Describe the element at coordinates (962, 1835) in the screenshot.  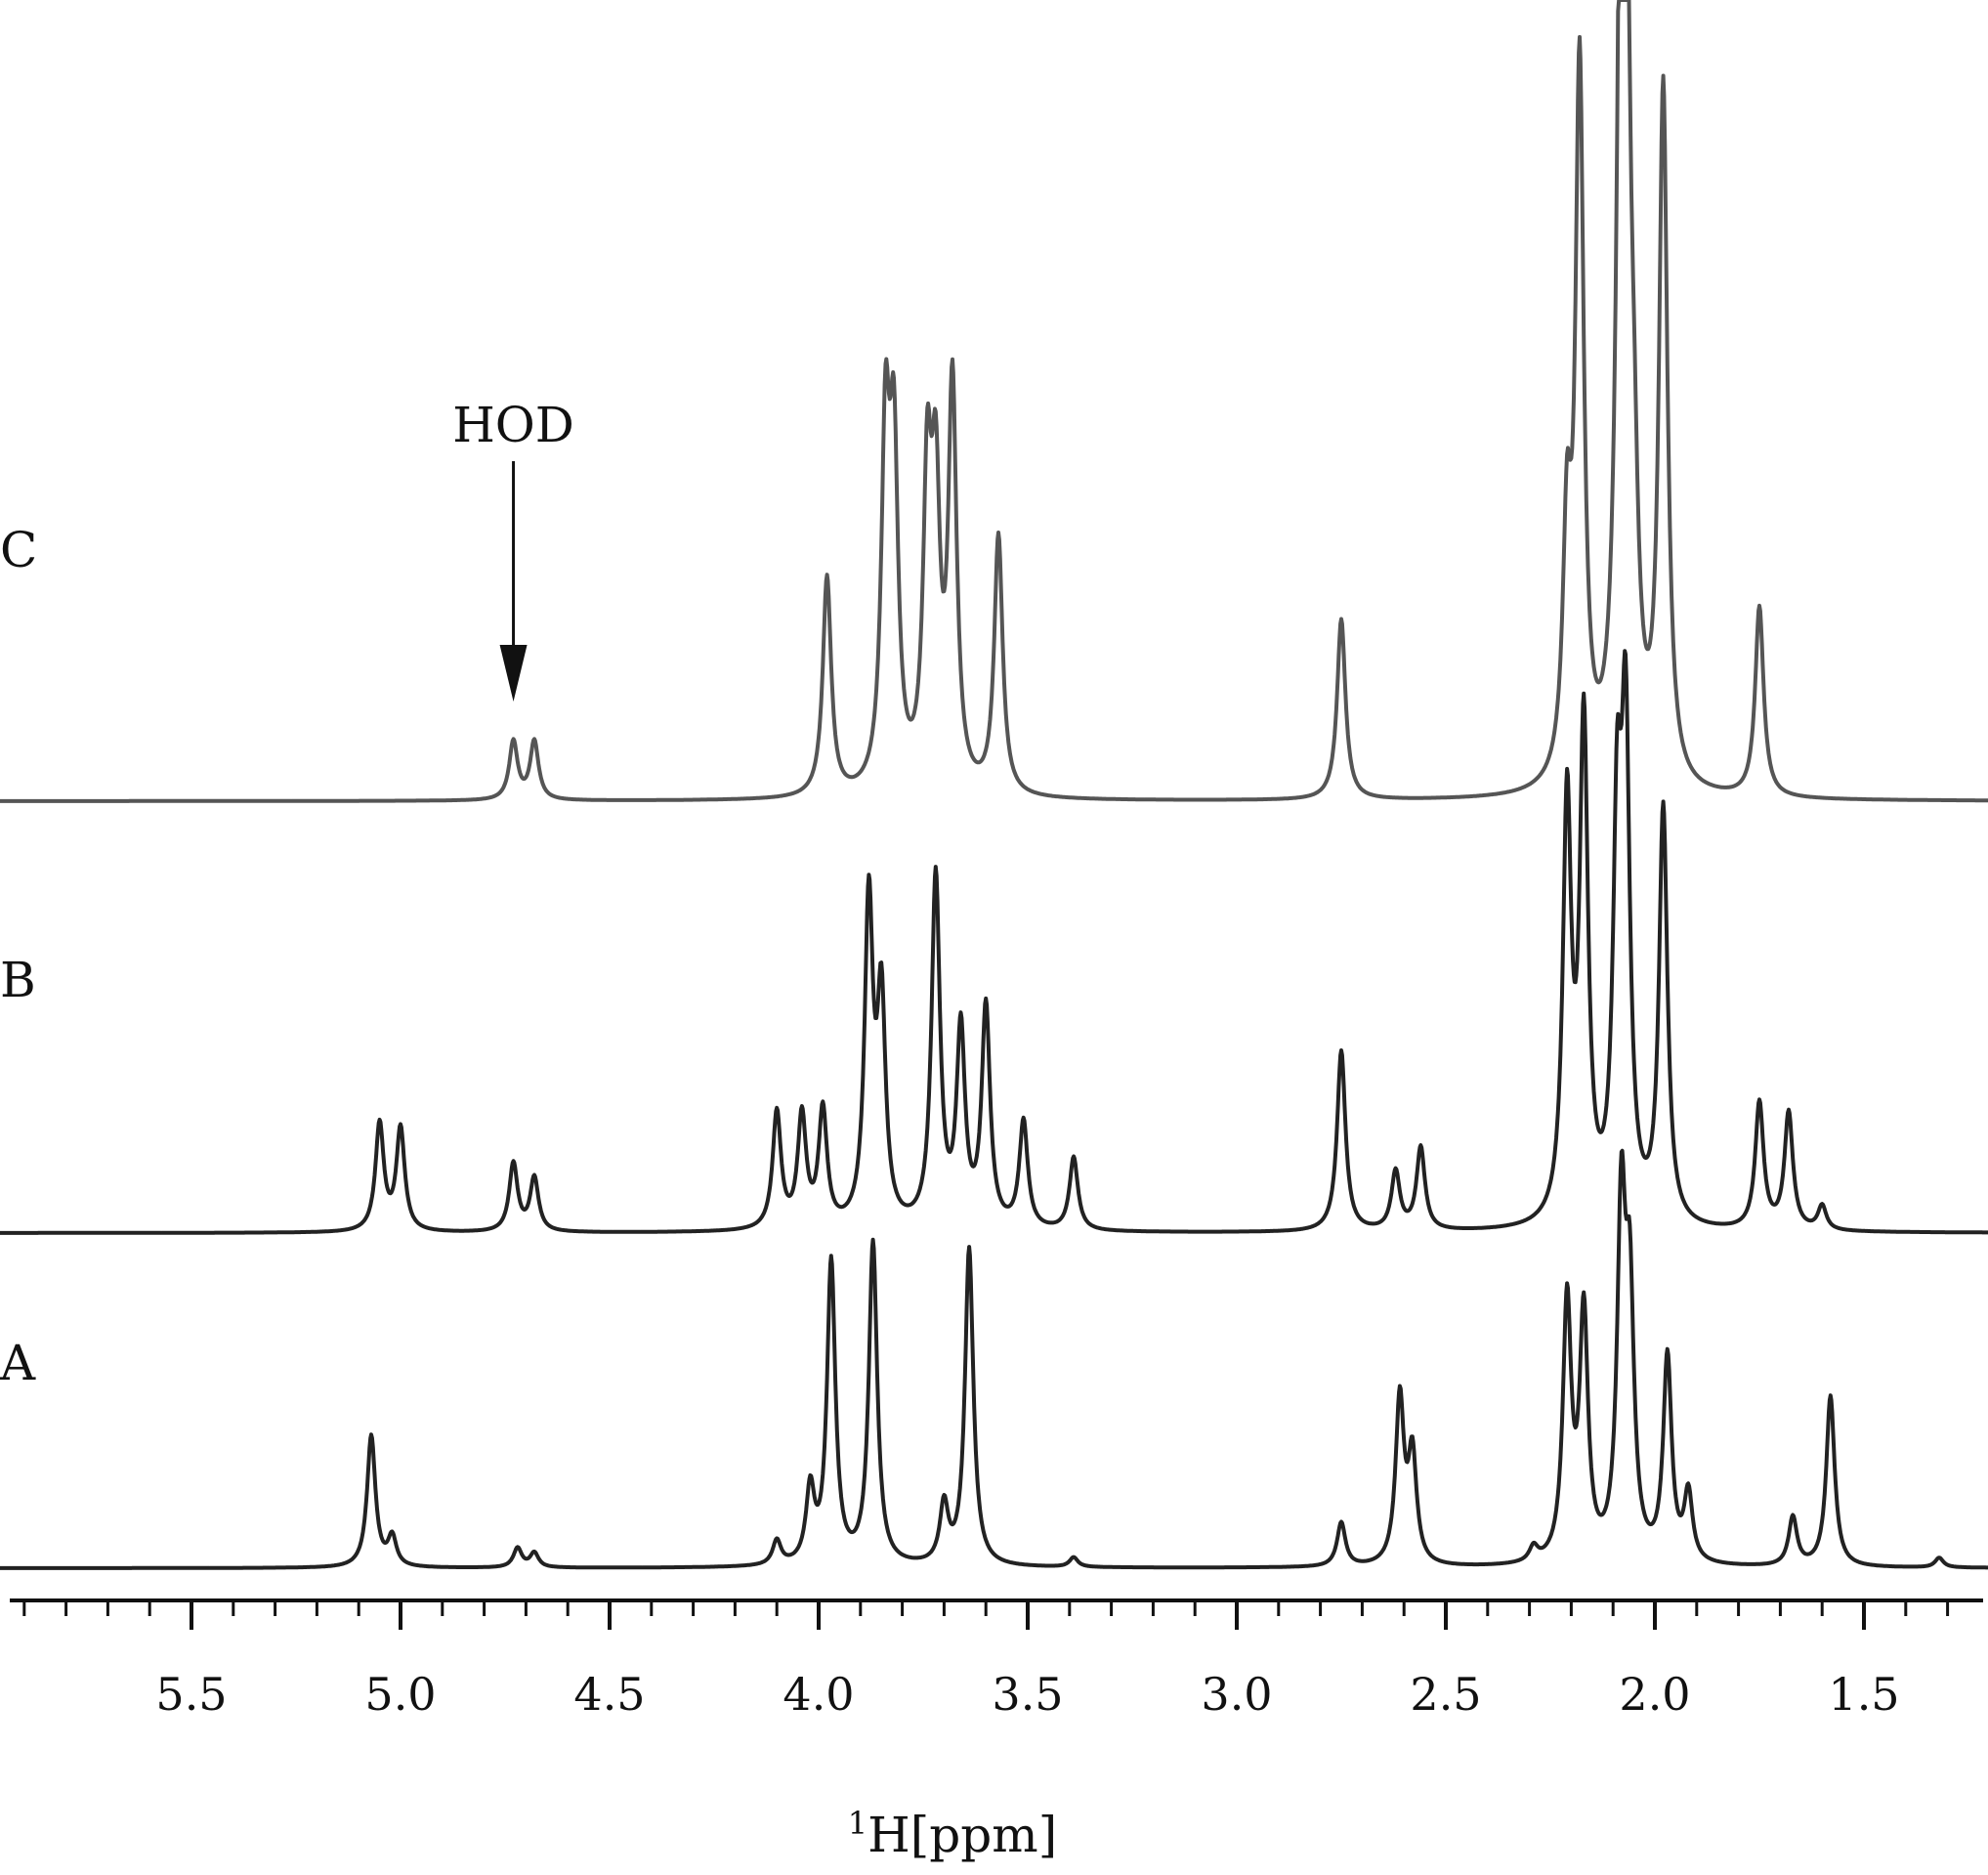
I see `x-axis-label-text: H[ppm]` at that location.